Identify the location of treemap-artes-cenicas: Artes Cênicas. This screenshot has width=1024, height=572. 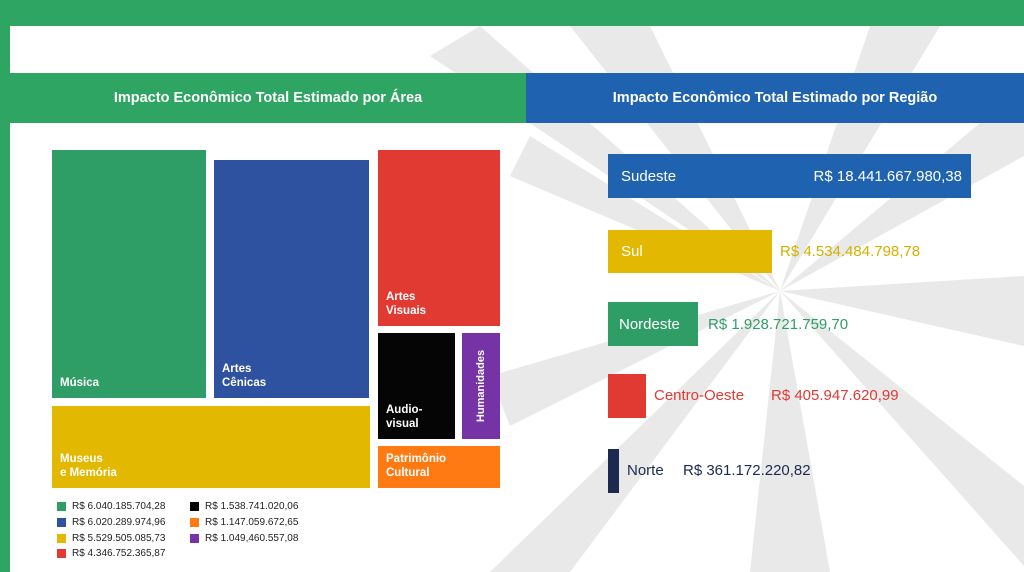
(291, 279).